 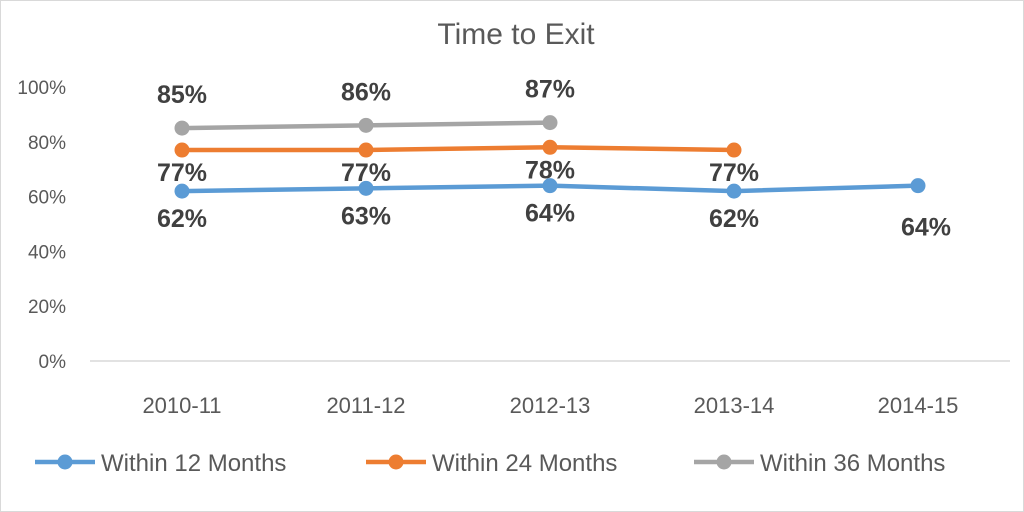 What do you see at coordinates (366, 92) in the screenshot?
I see `data-label: 86%` at bounding box center [366, 92].